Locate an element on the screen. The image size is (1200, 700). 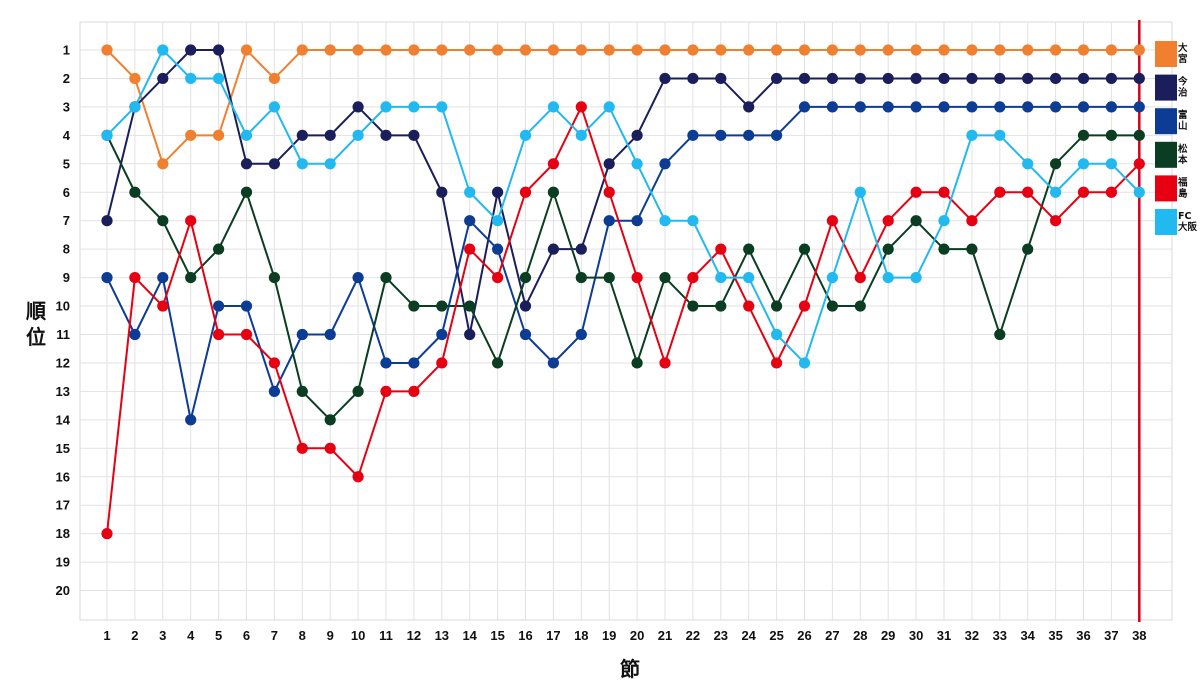
y-tick-label: 14 is located at coordinates (63, 419).